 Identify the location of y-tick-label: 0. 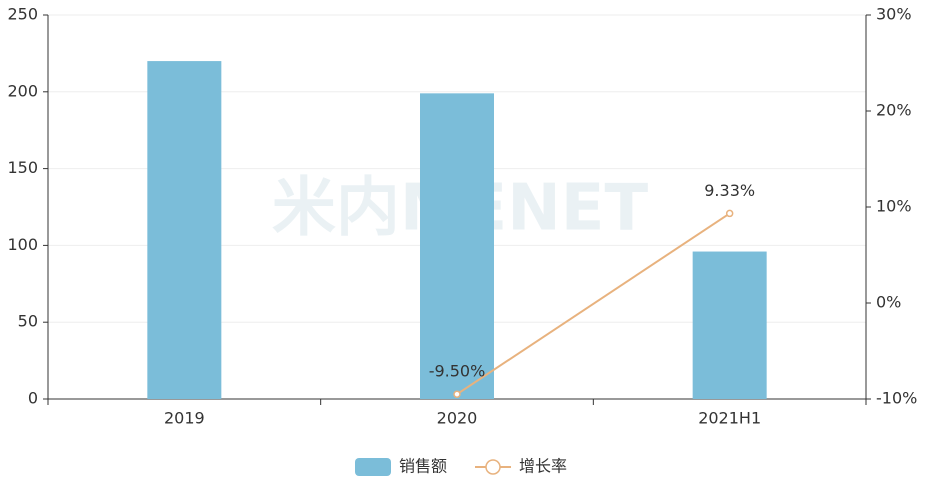
(33, 398).